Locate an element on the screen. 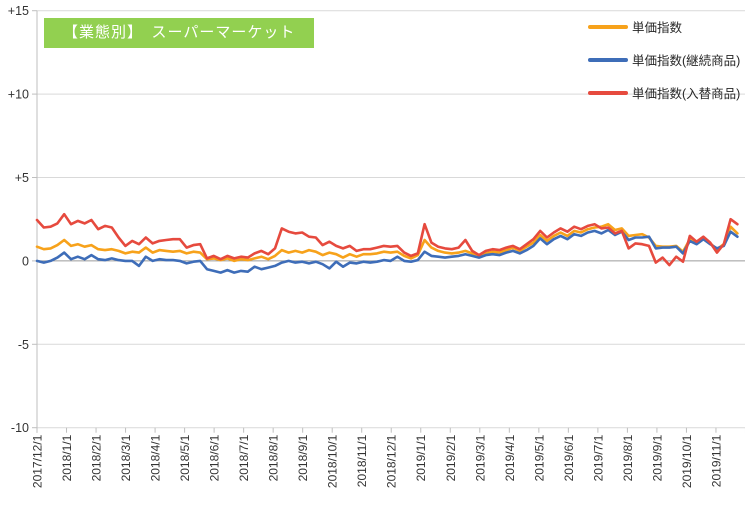 This screenshot has height=510, width=745. legend-item: 単価指数 is located at coordinates (664, 26).